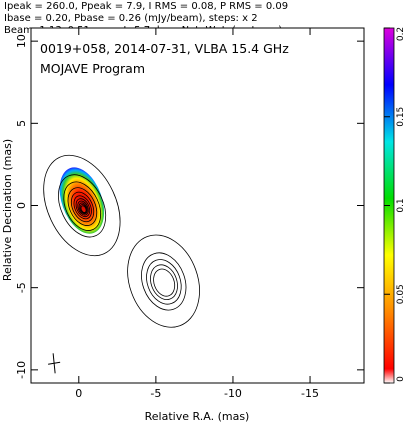  What do you see at coordinates (54, 363) in the screenshot?
I see `beam-major-axis` at bounding box center [54, 363].